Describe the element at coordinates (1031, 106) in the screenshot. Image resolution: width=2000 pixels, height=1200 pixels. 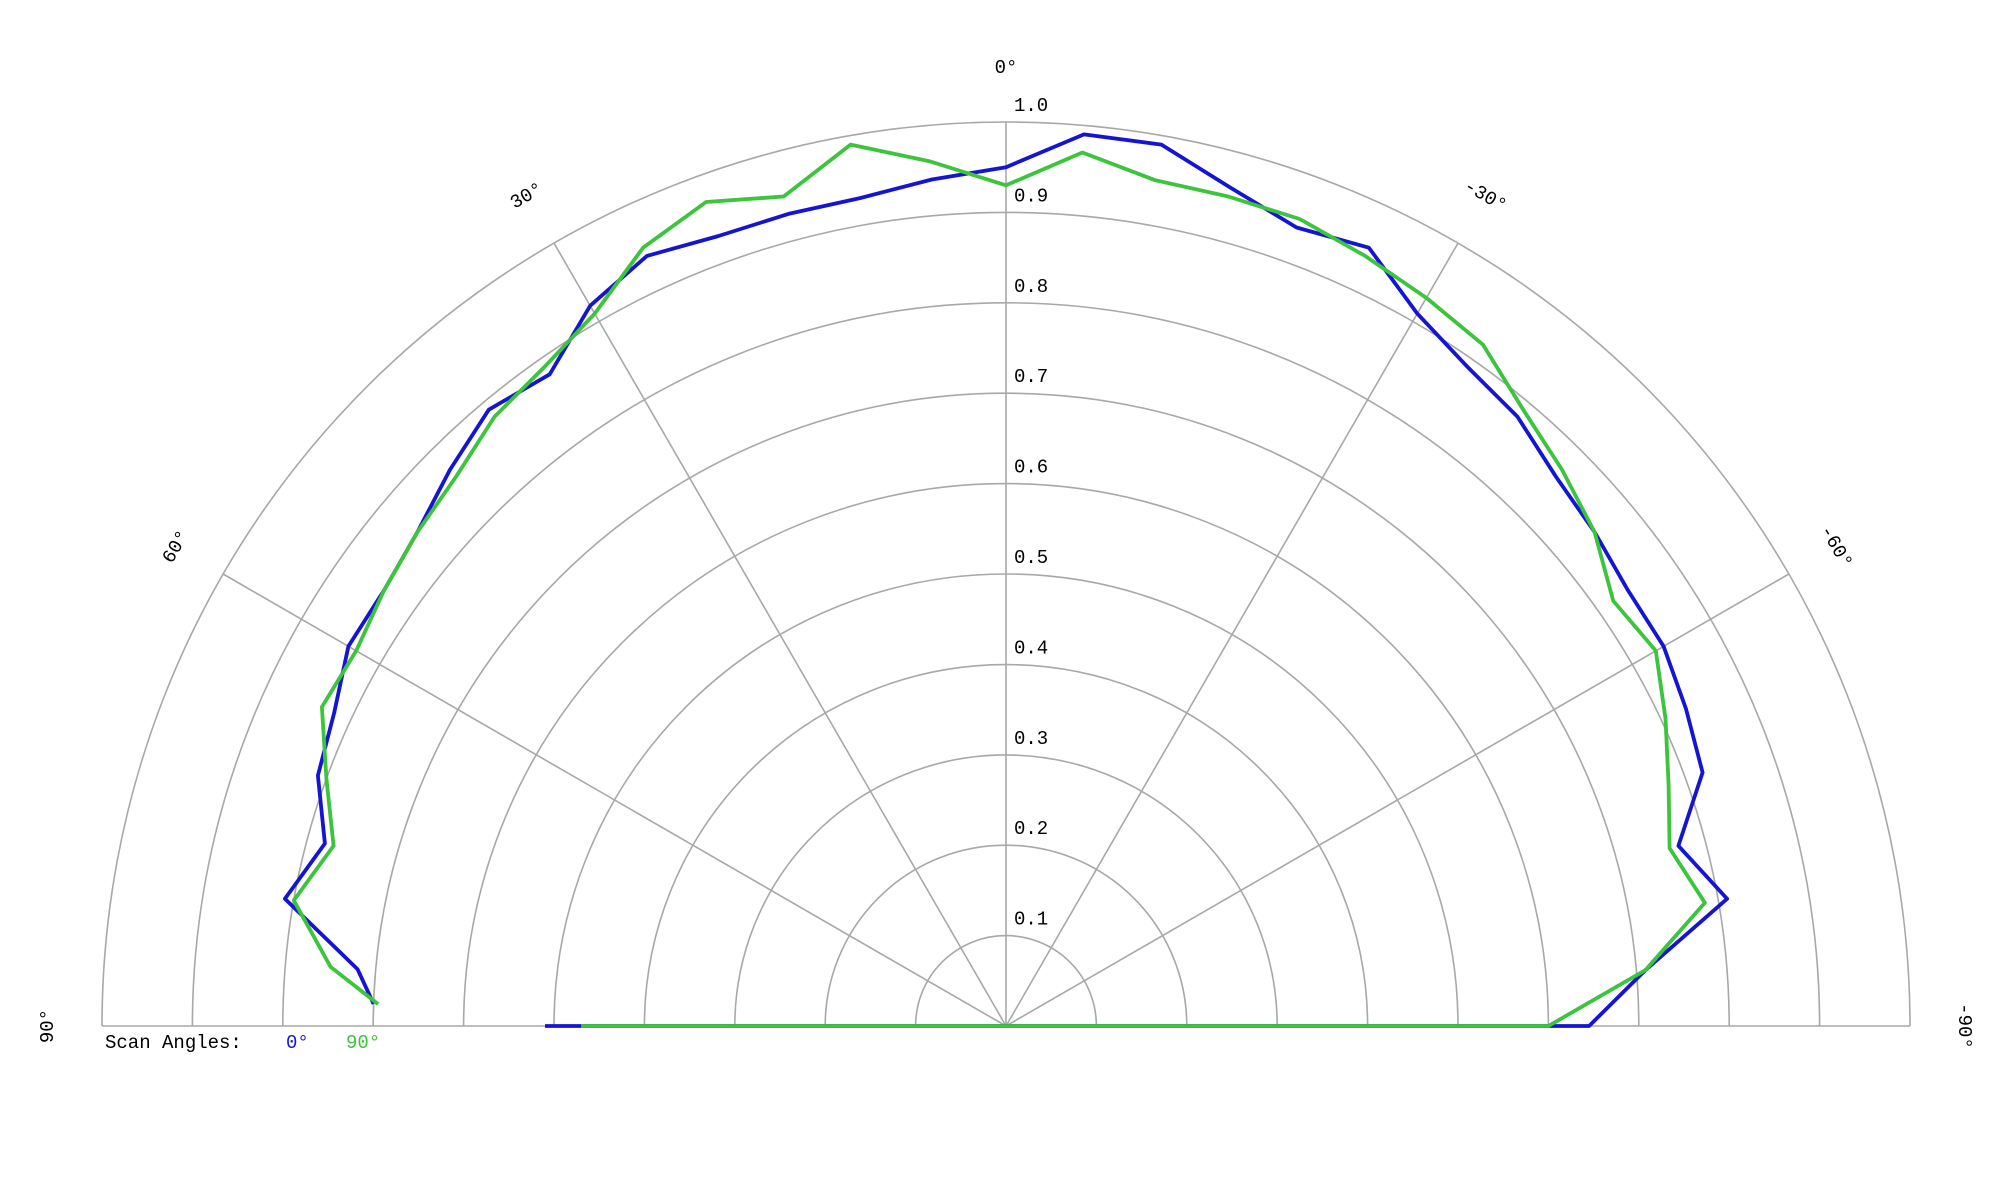
I see `r-tick-label: 1.0` at that location.